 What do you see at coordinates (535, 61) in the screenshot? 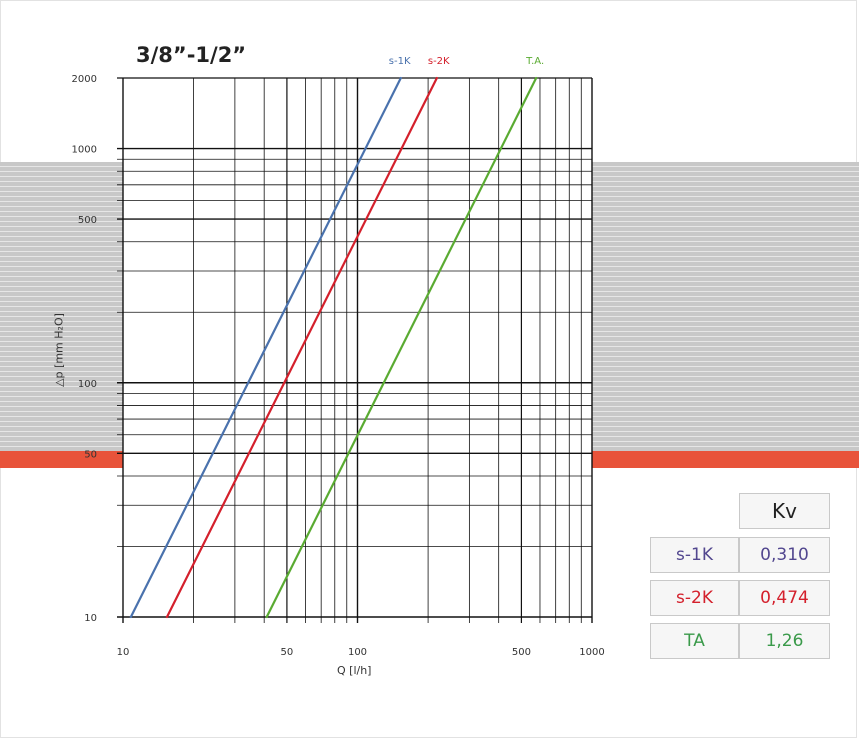
I see `series-label-ta: T.A.` at bounding box center [535, 61].